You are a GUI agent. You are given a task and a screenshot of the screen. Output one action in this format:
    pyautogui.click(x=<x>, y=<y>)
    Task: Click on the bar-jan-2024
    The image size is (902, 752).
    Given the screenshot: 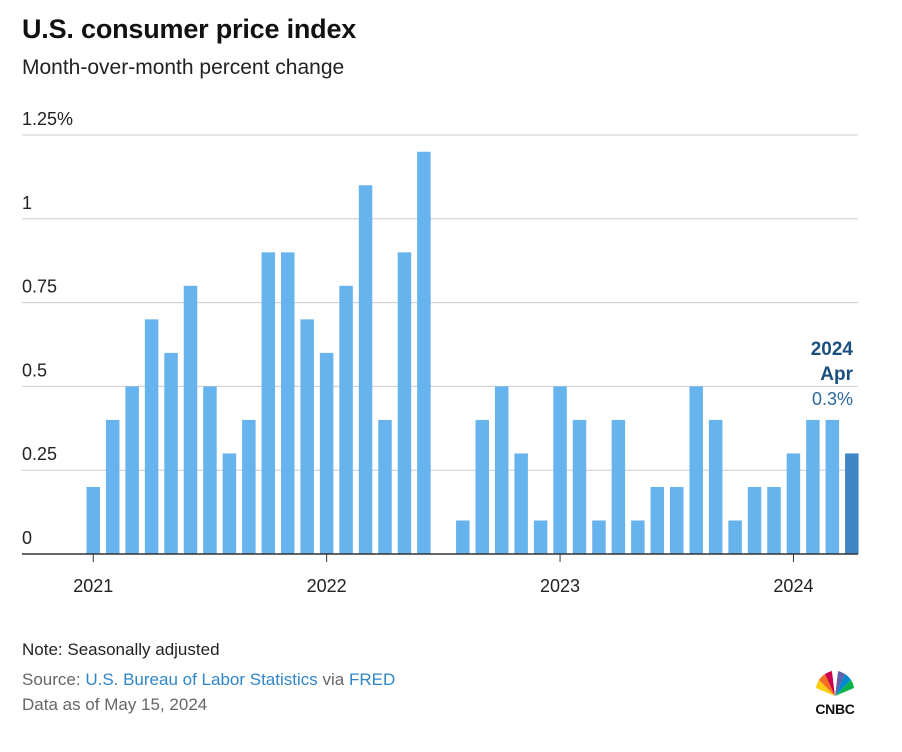 What is the action you would take?
    pyautogui.click(x=793, y=503)
    